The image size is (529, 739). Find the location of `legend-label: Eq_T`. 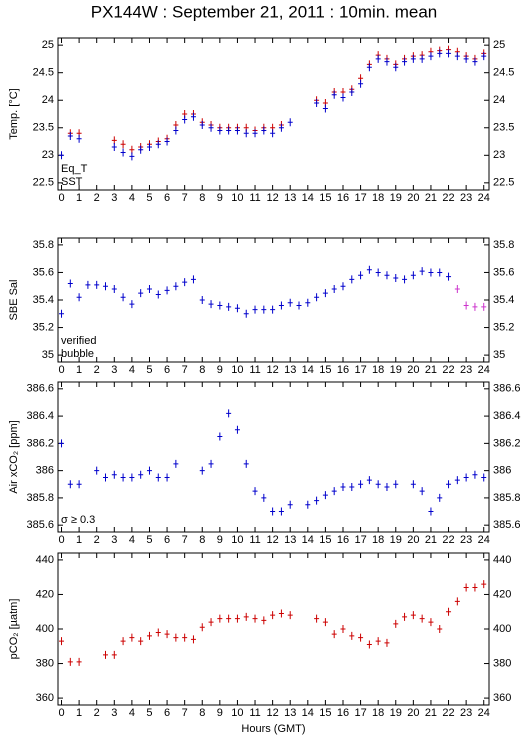

legend-label: Eq_T is located at coordinates (74, 169).